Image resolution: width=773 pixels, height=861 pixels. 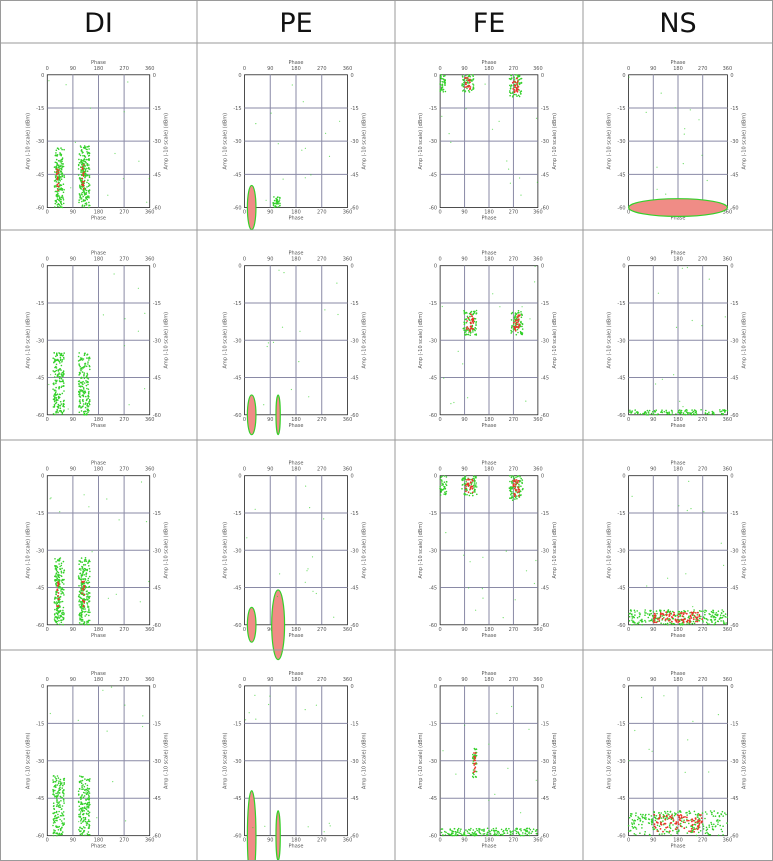 What do you see at coordinates (354, 514) in the screenshot?
I see `y-tick-right: -15` at bounding box center [354, 514].